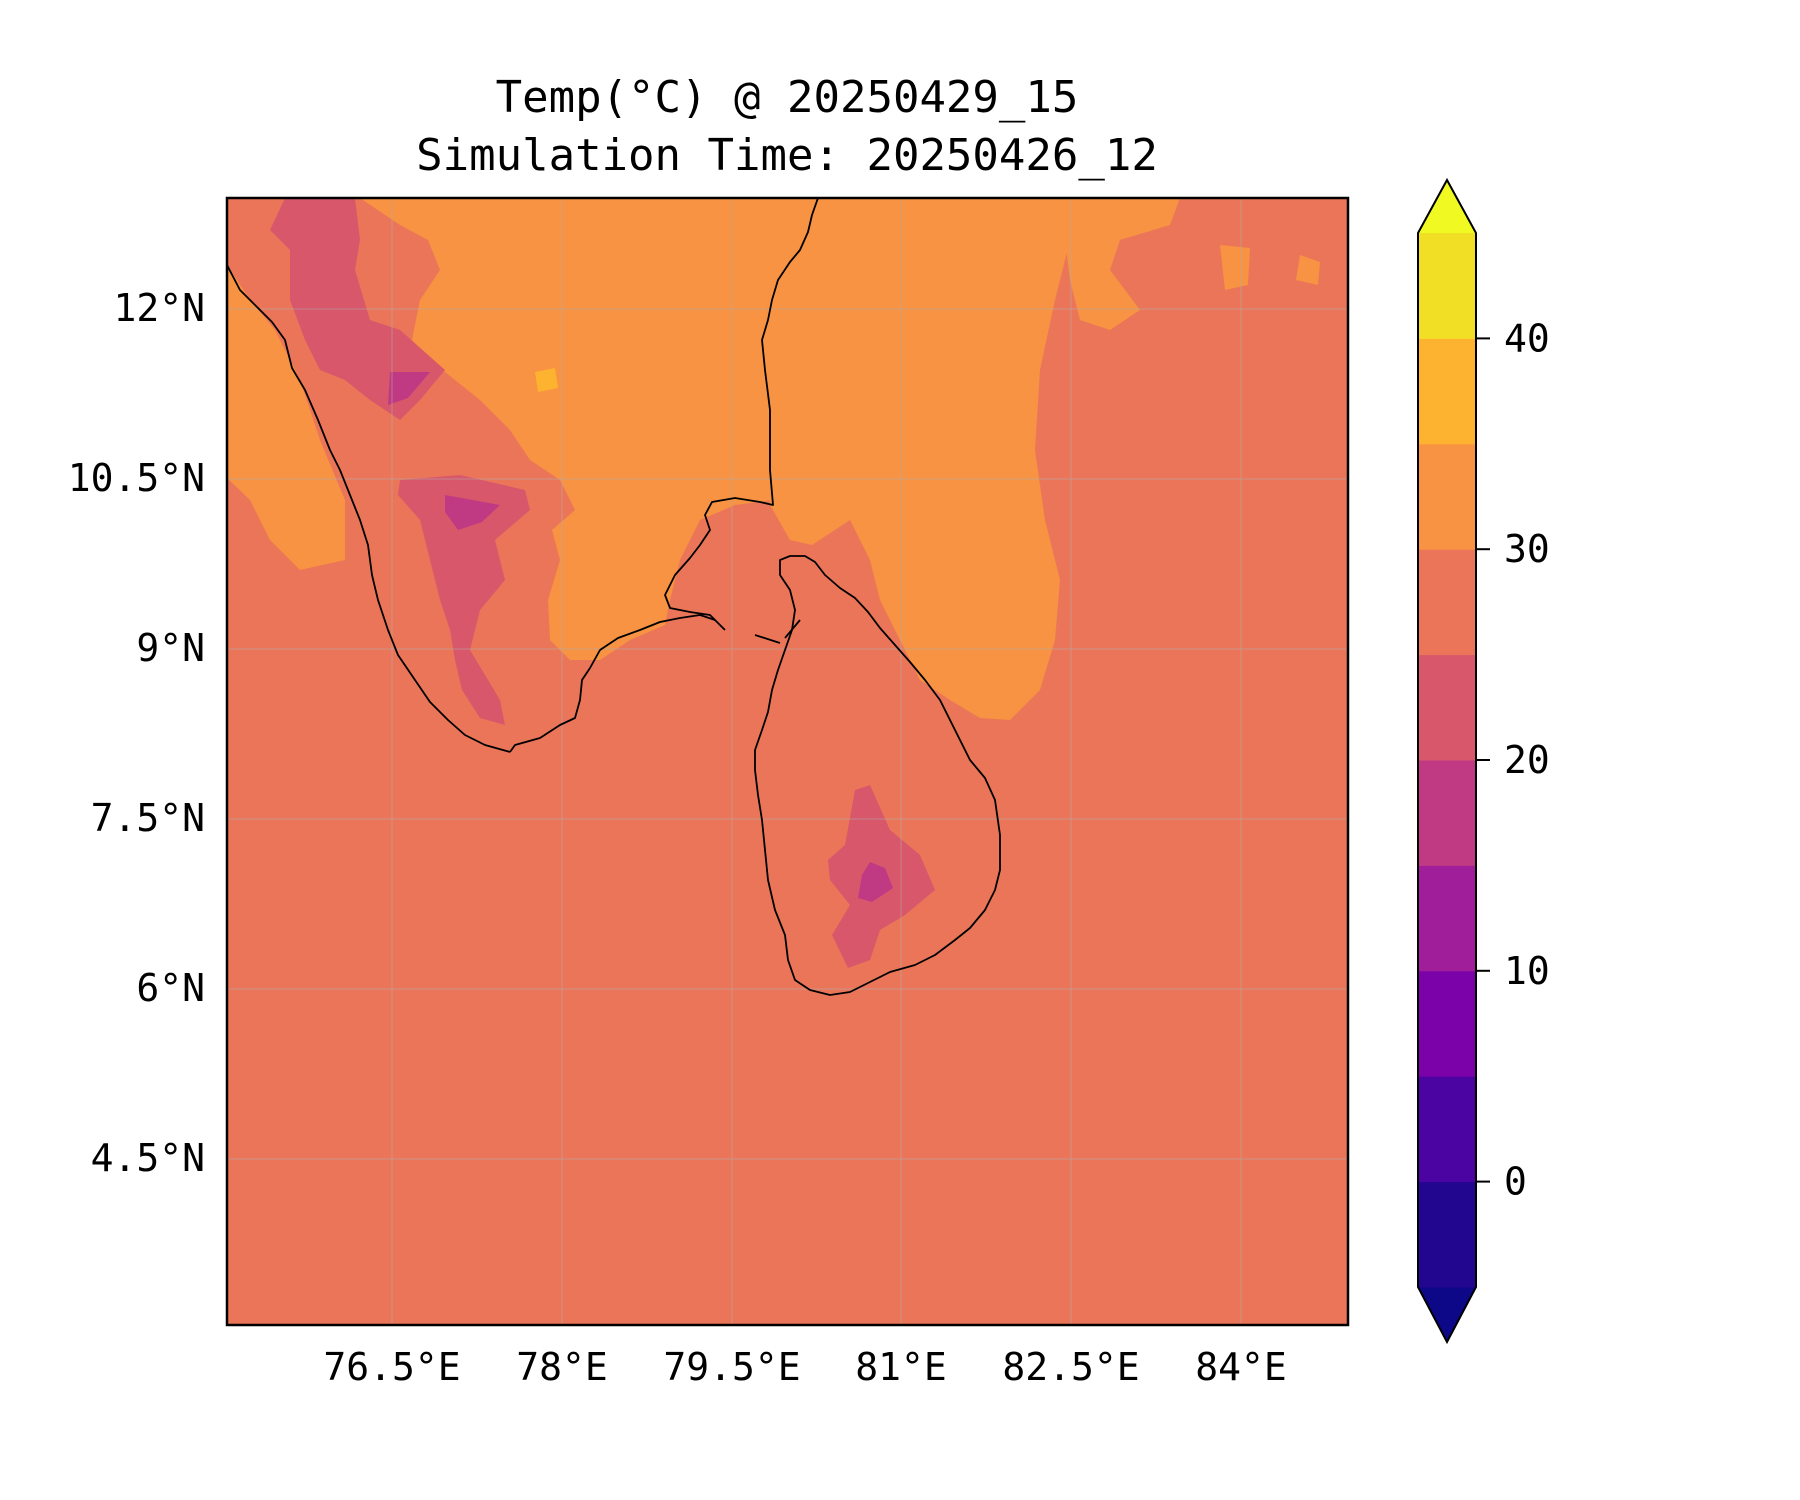 Image resolution: width=1800 pixels, height=1500 pixels. What do you see at coordinates (1120, 264) in the screenshot?
I see `temp-region-east-patch` at bounding box center [1120, 264].